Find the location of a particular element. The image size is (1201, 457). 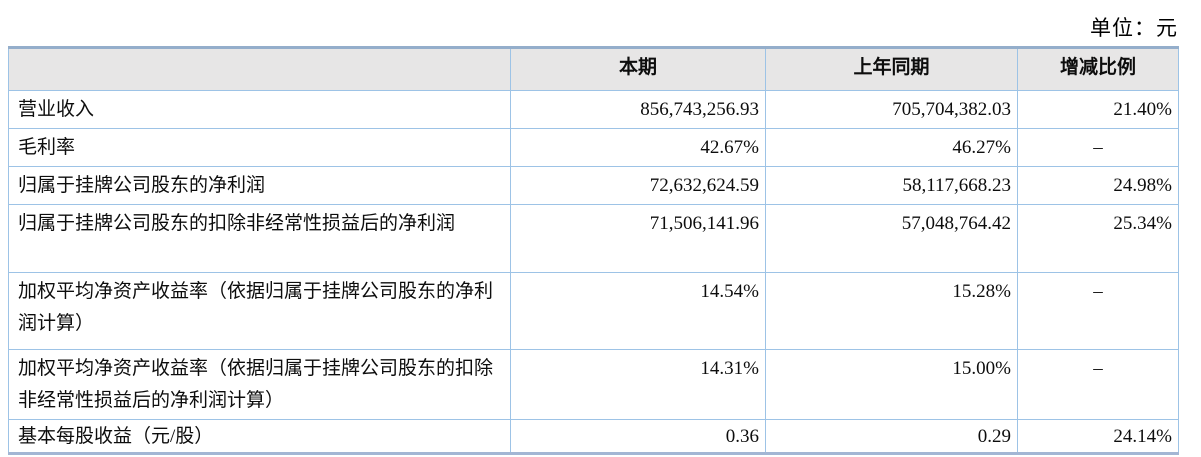

current-period-cell: 14.54% is located at coordinates (638, 311).